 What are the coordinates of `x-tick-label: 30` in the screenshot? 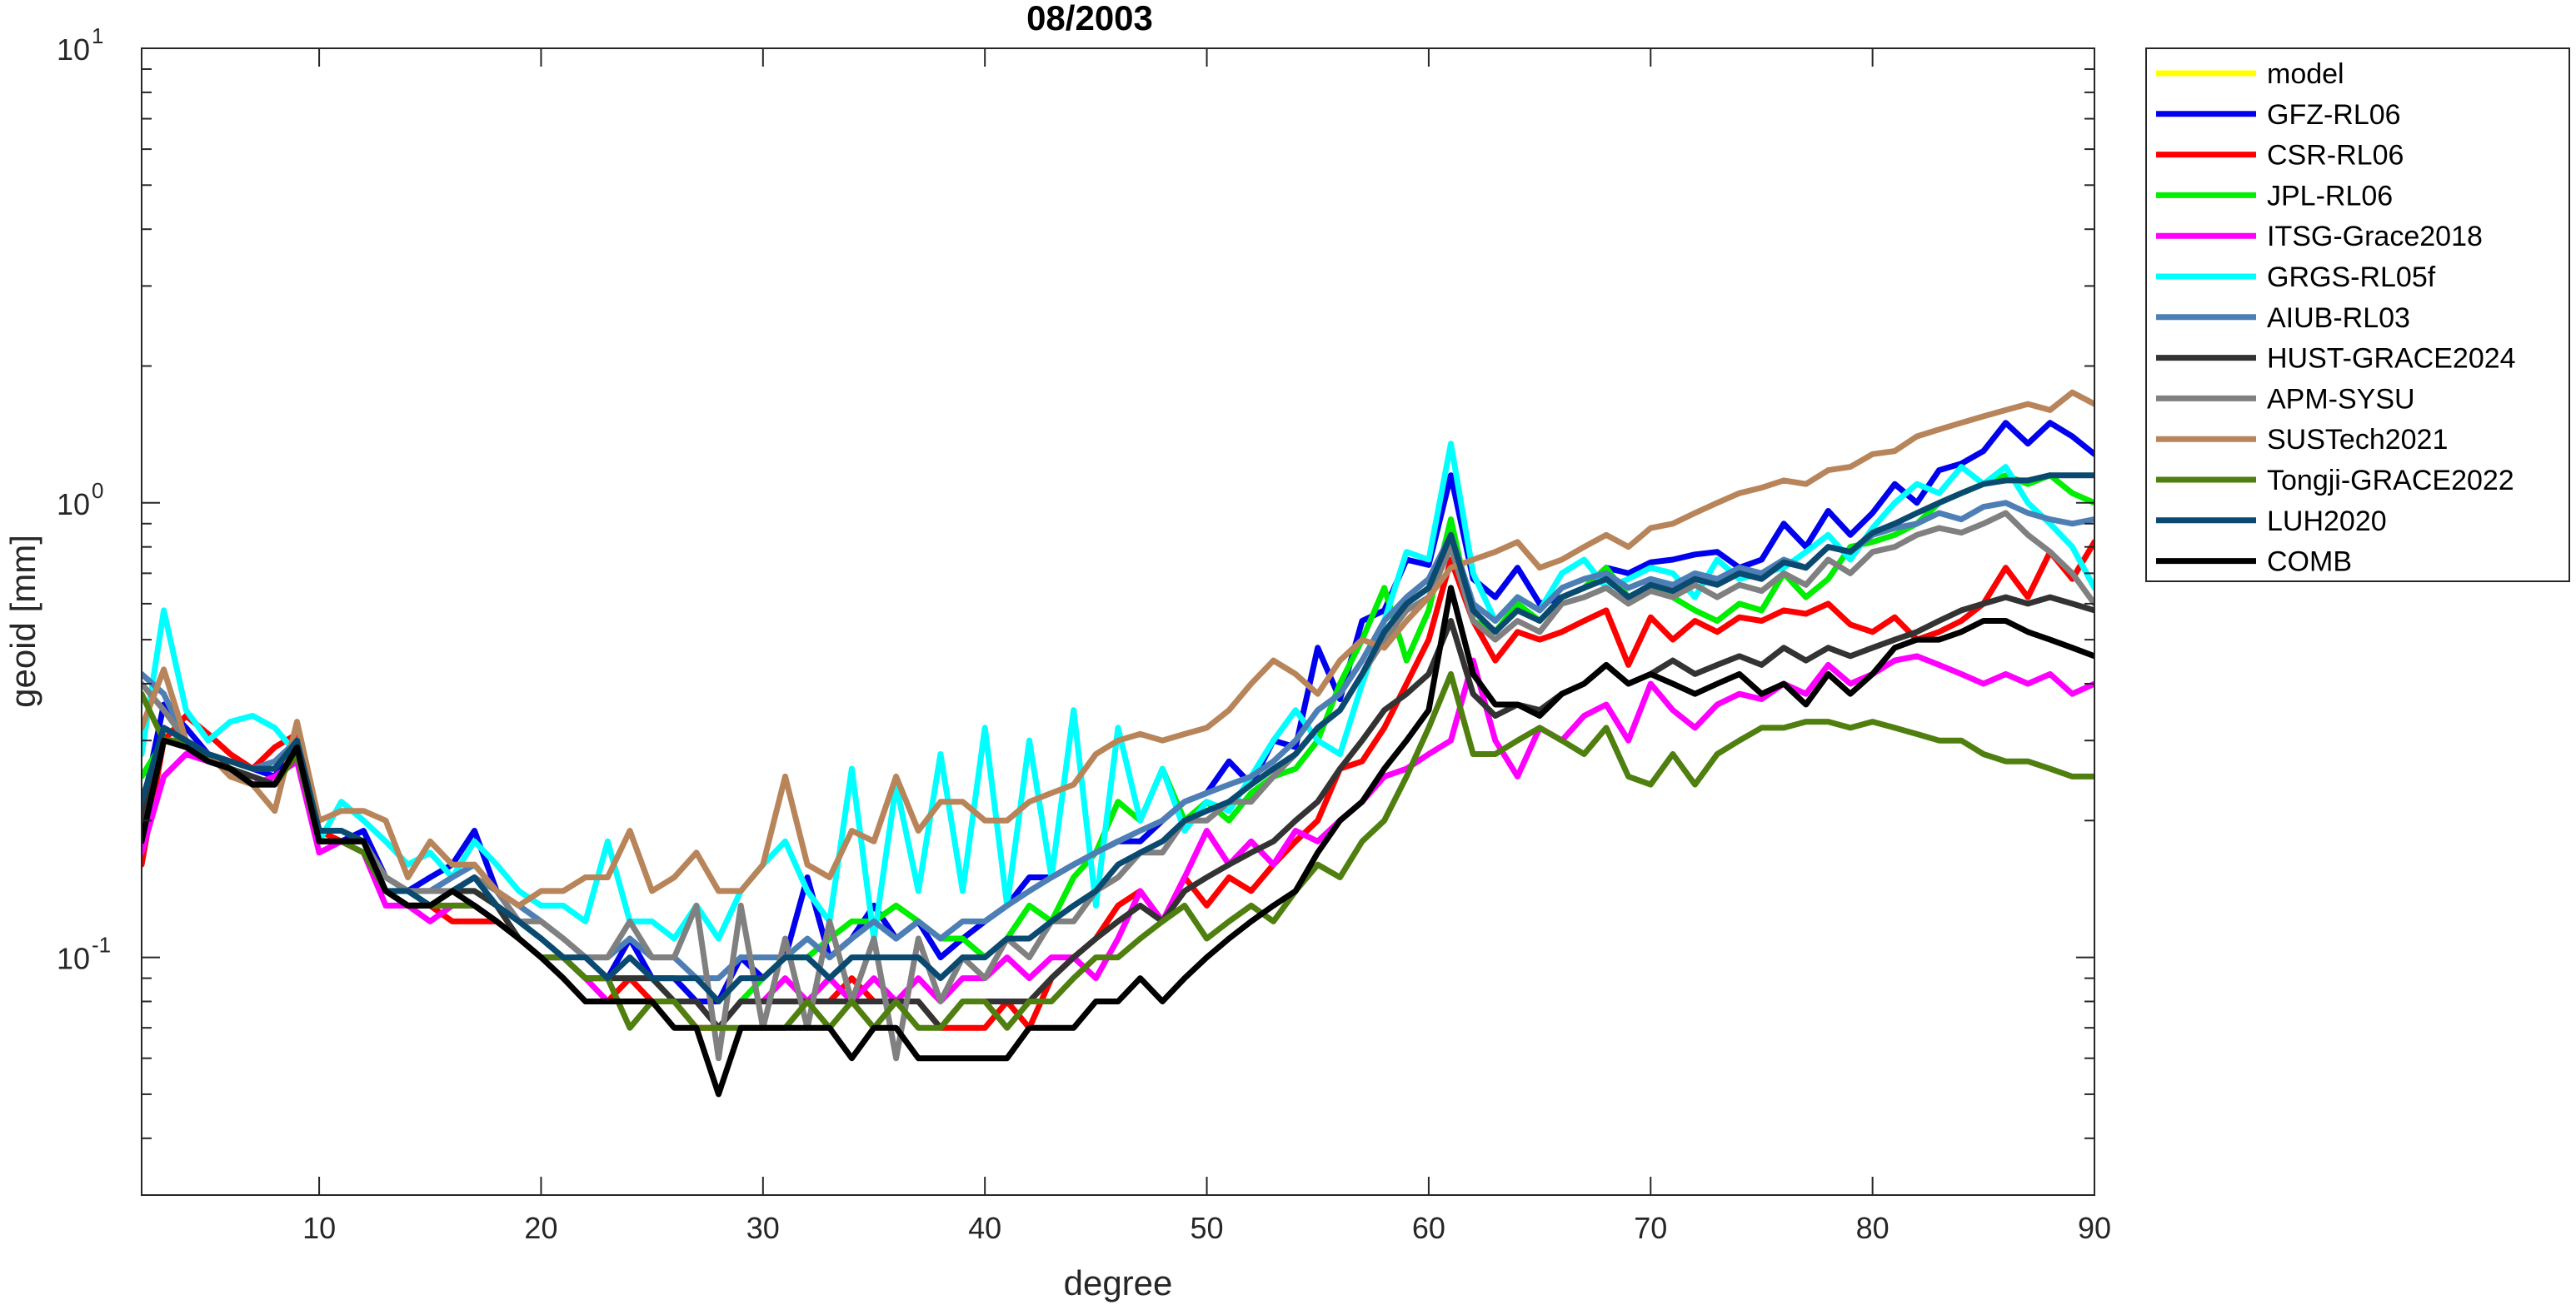 It's located at (763, 1228).